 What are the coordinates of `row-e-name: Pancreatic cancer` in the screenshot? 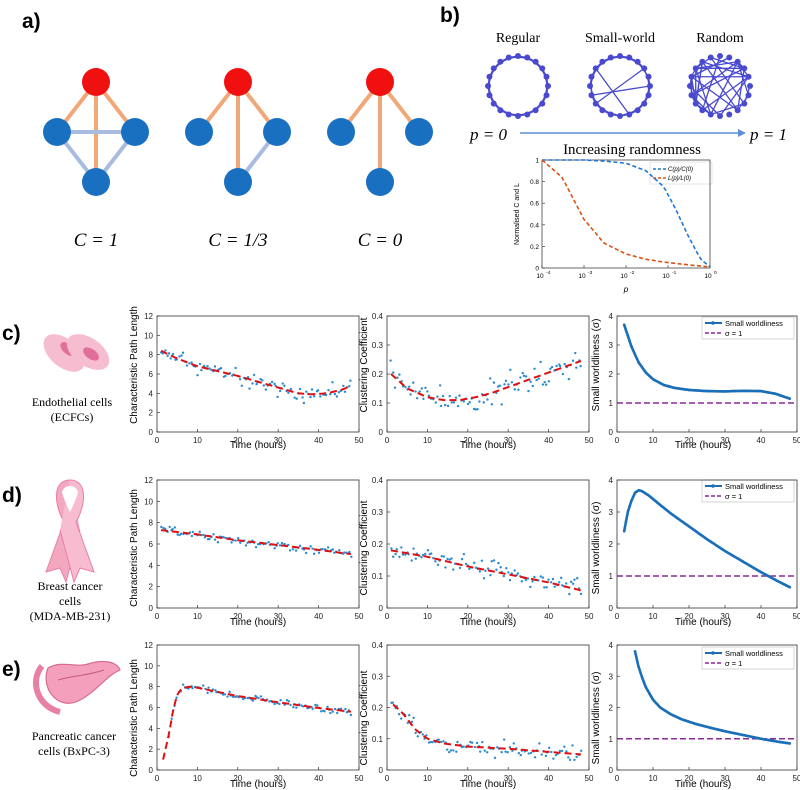 It's located at (74, 736).